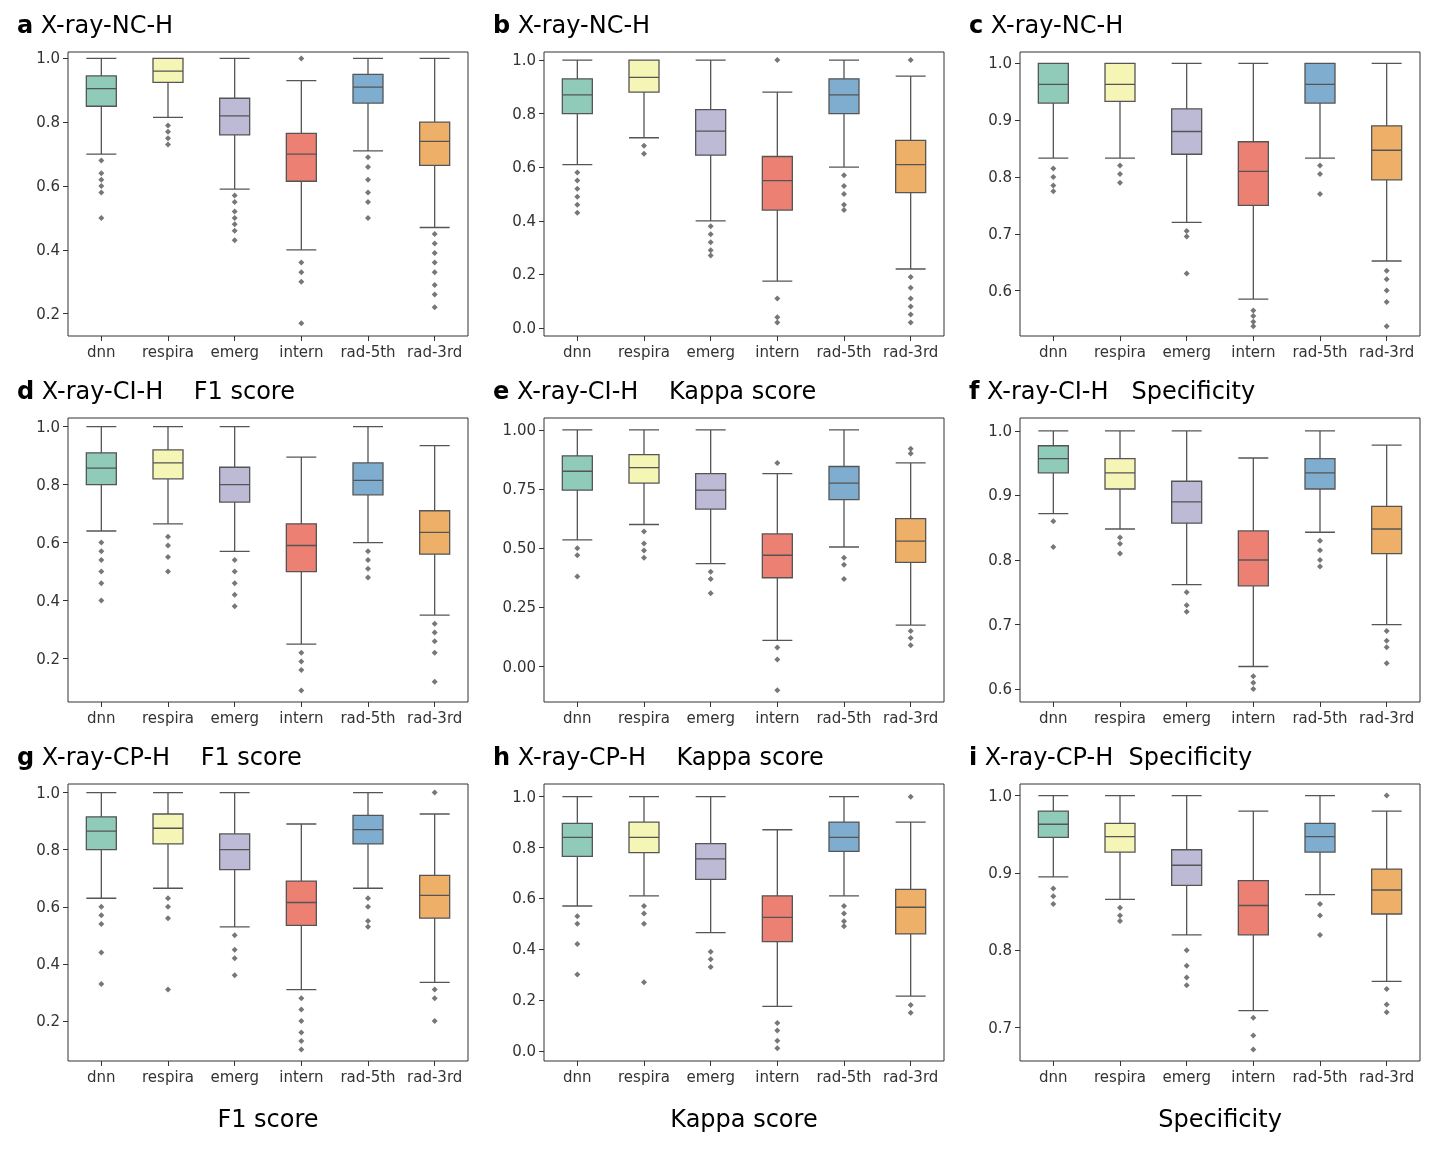 This screenshot has width=1430, height=1149. What do you see at coordinates (156, 391) in the screenshot?
I see `chart-title: d X-ray-CI-H F1 score` at bounding box center [156, 391].